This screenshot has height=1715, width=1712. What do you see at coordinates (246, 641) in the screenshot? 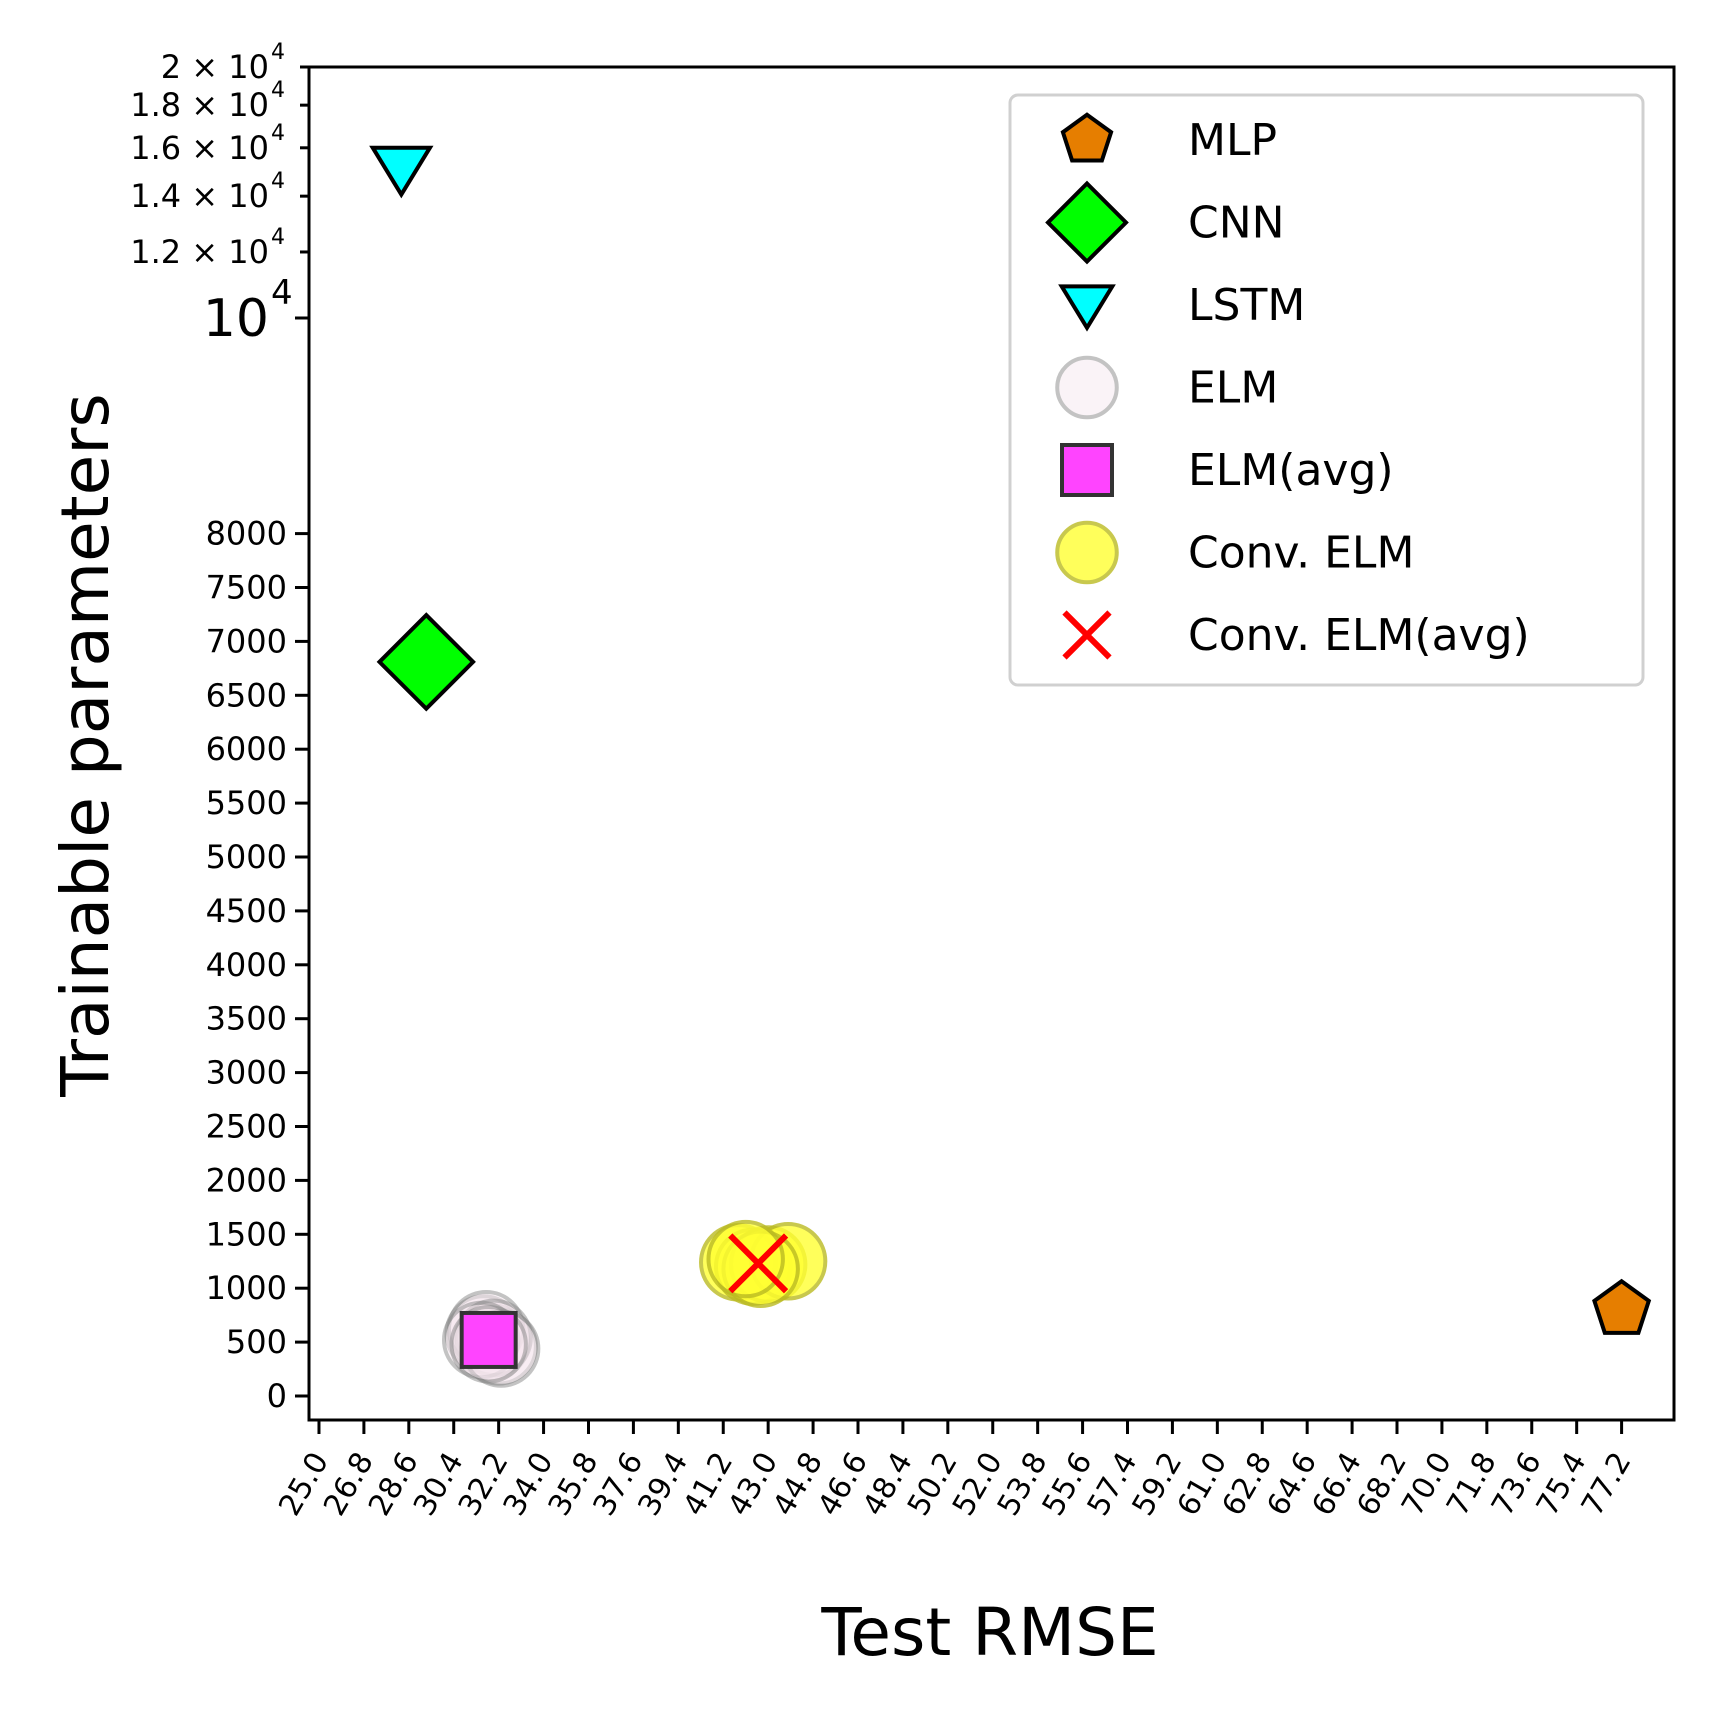
I see `y-tick-label: 7000` at bounding box center [246, 641].